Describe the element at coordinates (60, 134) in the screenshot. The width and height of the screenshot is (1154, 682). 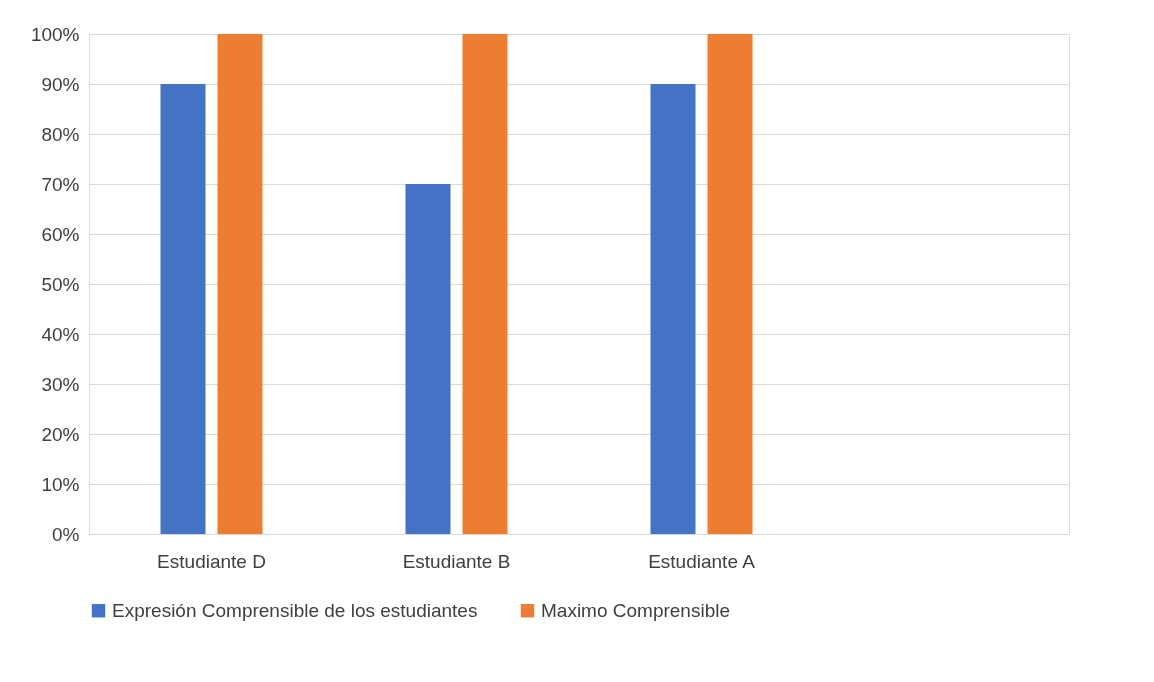
I see `y-tick-label: 80%` at that location.